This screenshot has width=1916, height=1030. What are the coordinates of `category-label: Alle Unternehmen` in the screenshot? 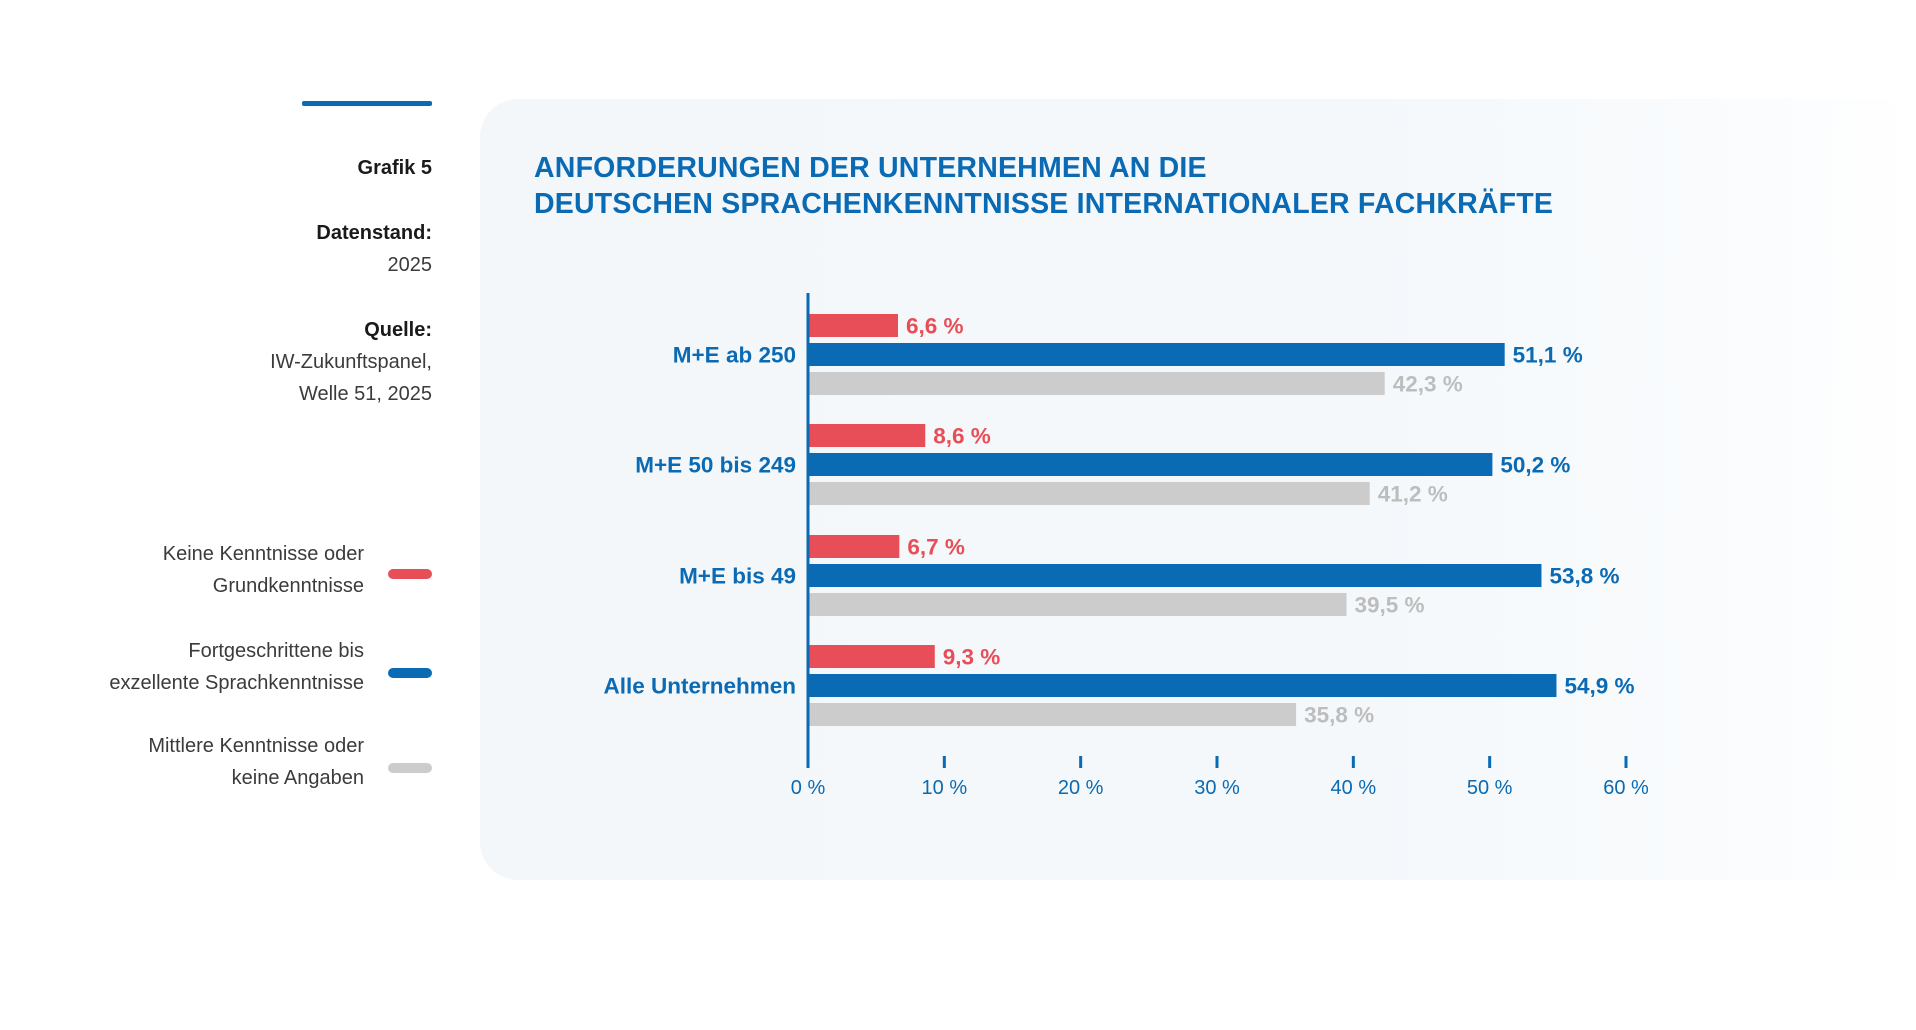 It's located at (699, 686).